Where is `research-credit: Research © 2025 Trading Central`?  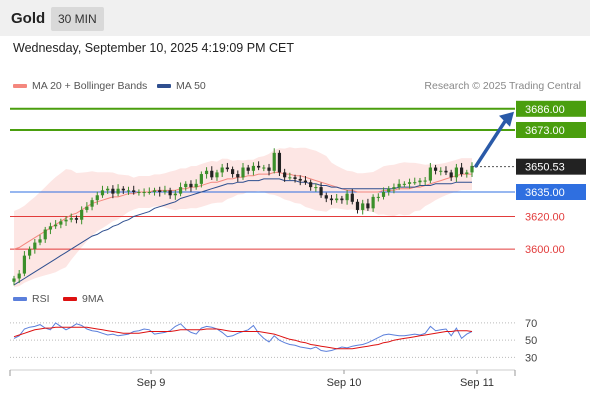
research-credit: Research © 2025 Trading Central is located at coordinates (502, 86).